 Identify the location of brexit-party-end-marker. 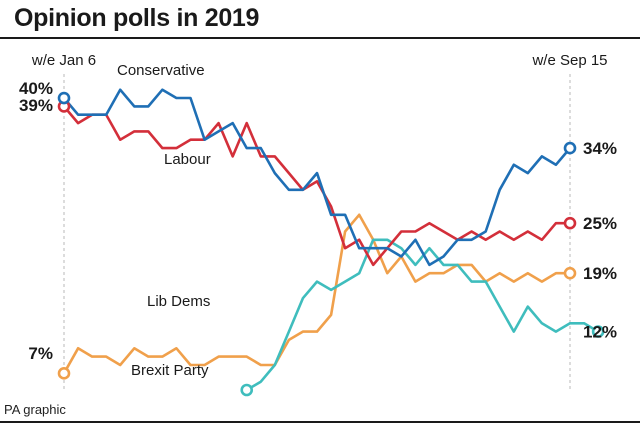
(598, 331).